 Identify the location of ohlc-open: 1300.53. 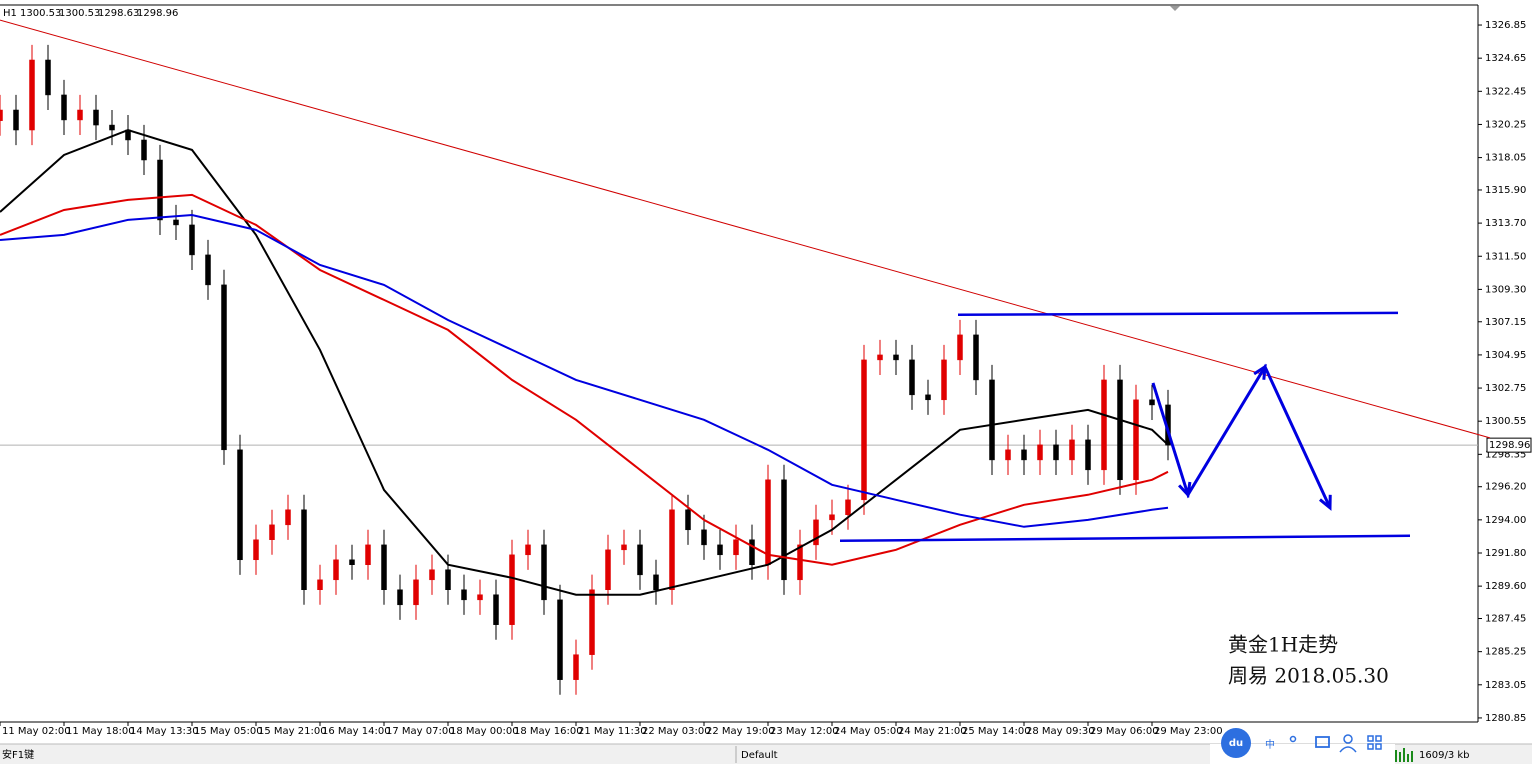
(40, 13).